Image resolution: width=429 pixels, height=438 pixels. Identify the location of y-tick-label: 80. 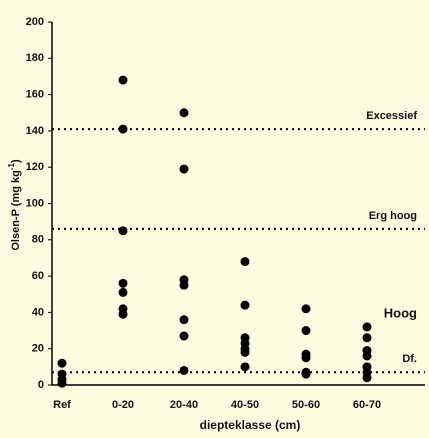
(38, 240).